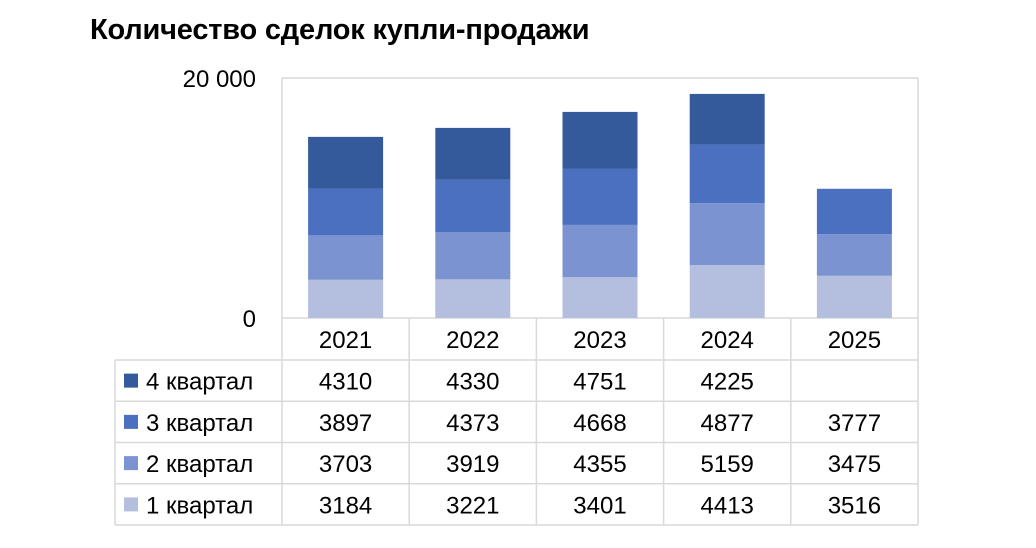  What do you see at coordinates (199, 423) in the screenshot?
I see `legend-label: 3 квартал` at bounding box center [199, 423].